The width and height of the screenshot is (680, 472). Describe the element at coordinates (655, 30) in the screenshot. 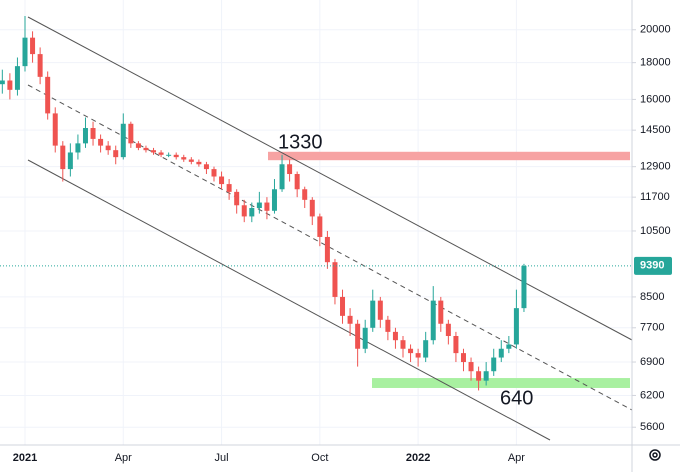

I see `y-tick-label: 20000` at that location.